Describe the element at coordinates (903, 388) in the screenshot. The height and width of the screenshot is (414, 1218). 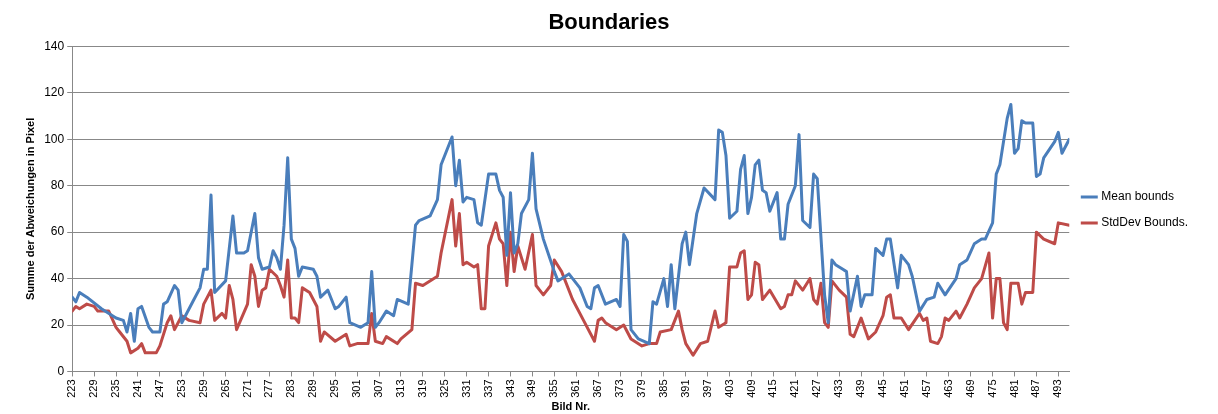
I see `x-tick-label: 451` at that location.